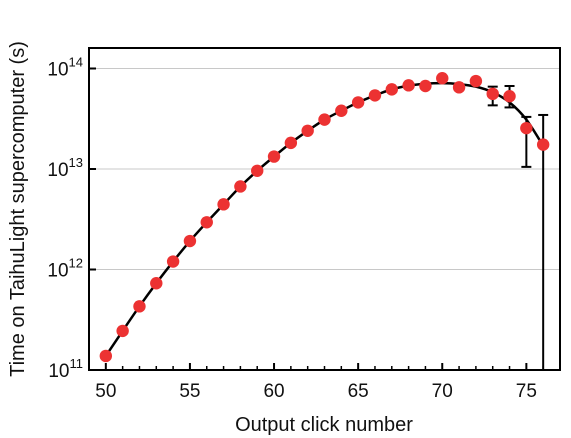 The height and width of the screenshot is (438, 571). Describe the element at coordinates (77, 363) in the screenshot. I see `y-tick-exponent: 11` at that location.